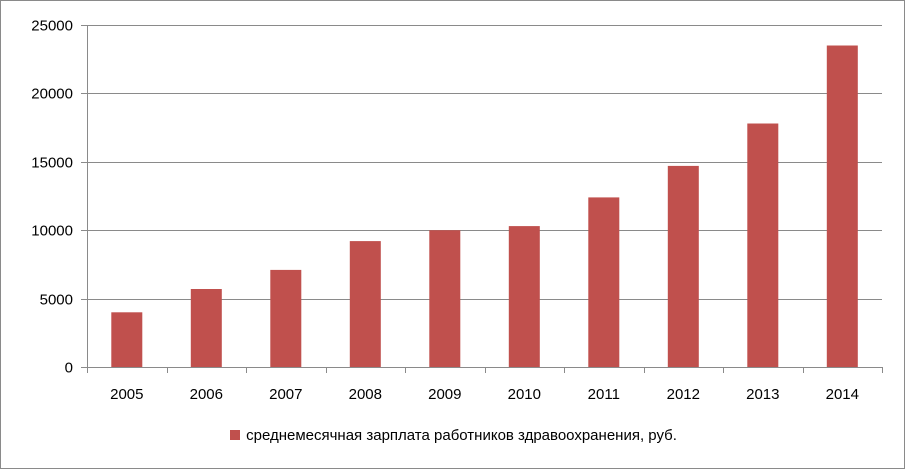  Describe the element at coordinates (52, 197) in the screenshot. I see `y-tick-labels: 0 5000 10000 15000 20000 25000` at that location.